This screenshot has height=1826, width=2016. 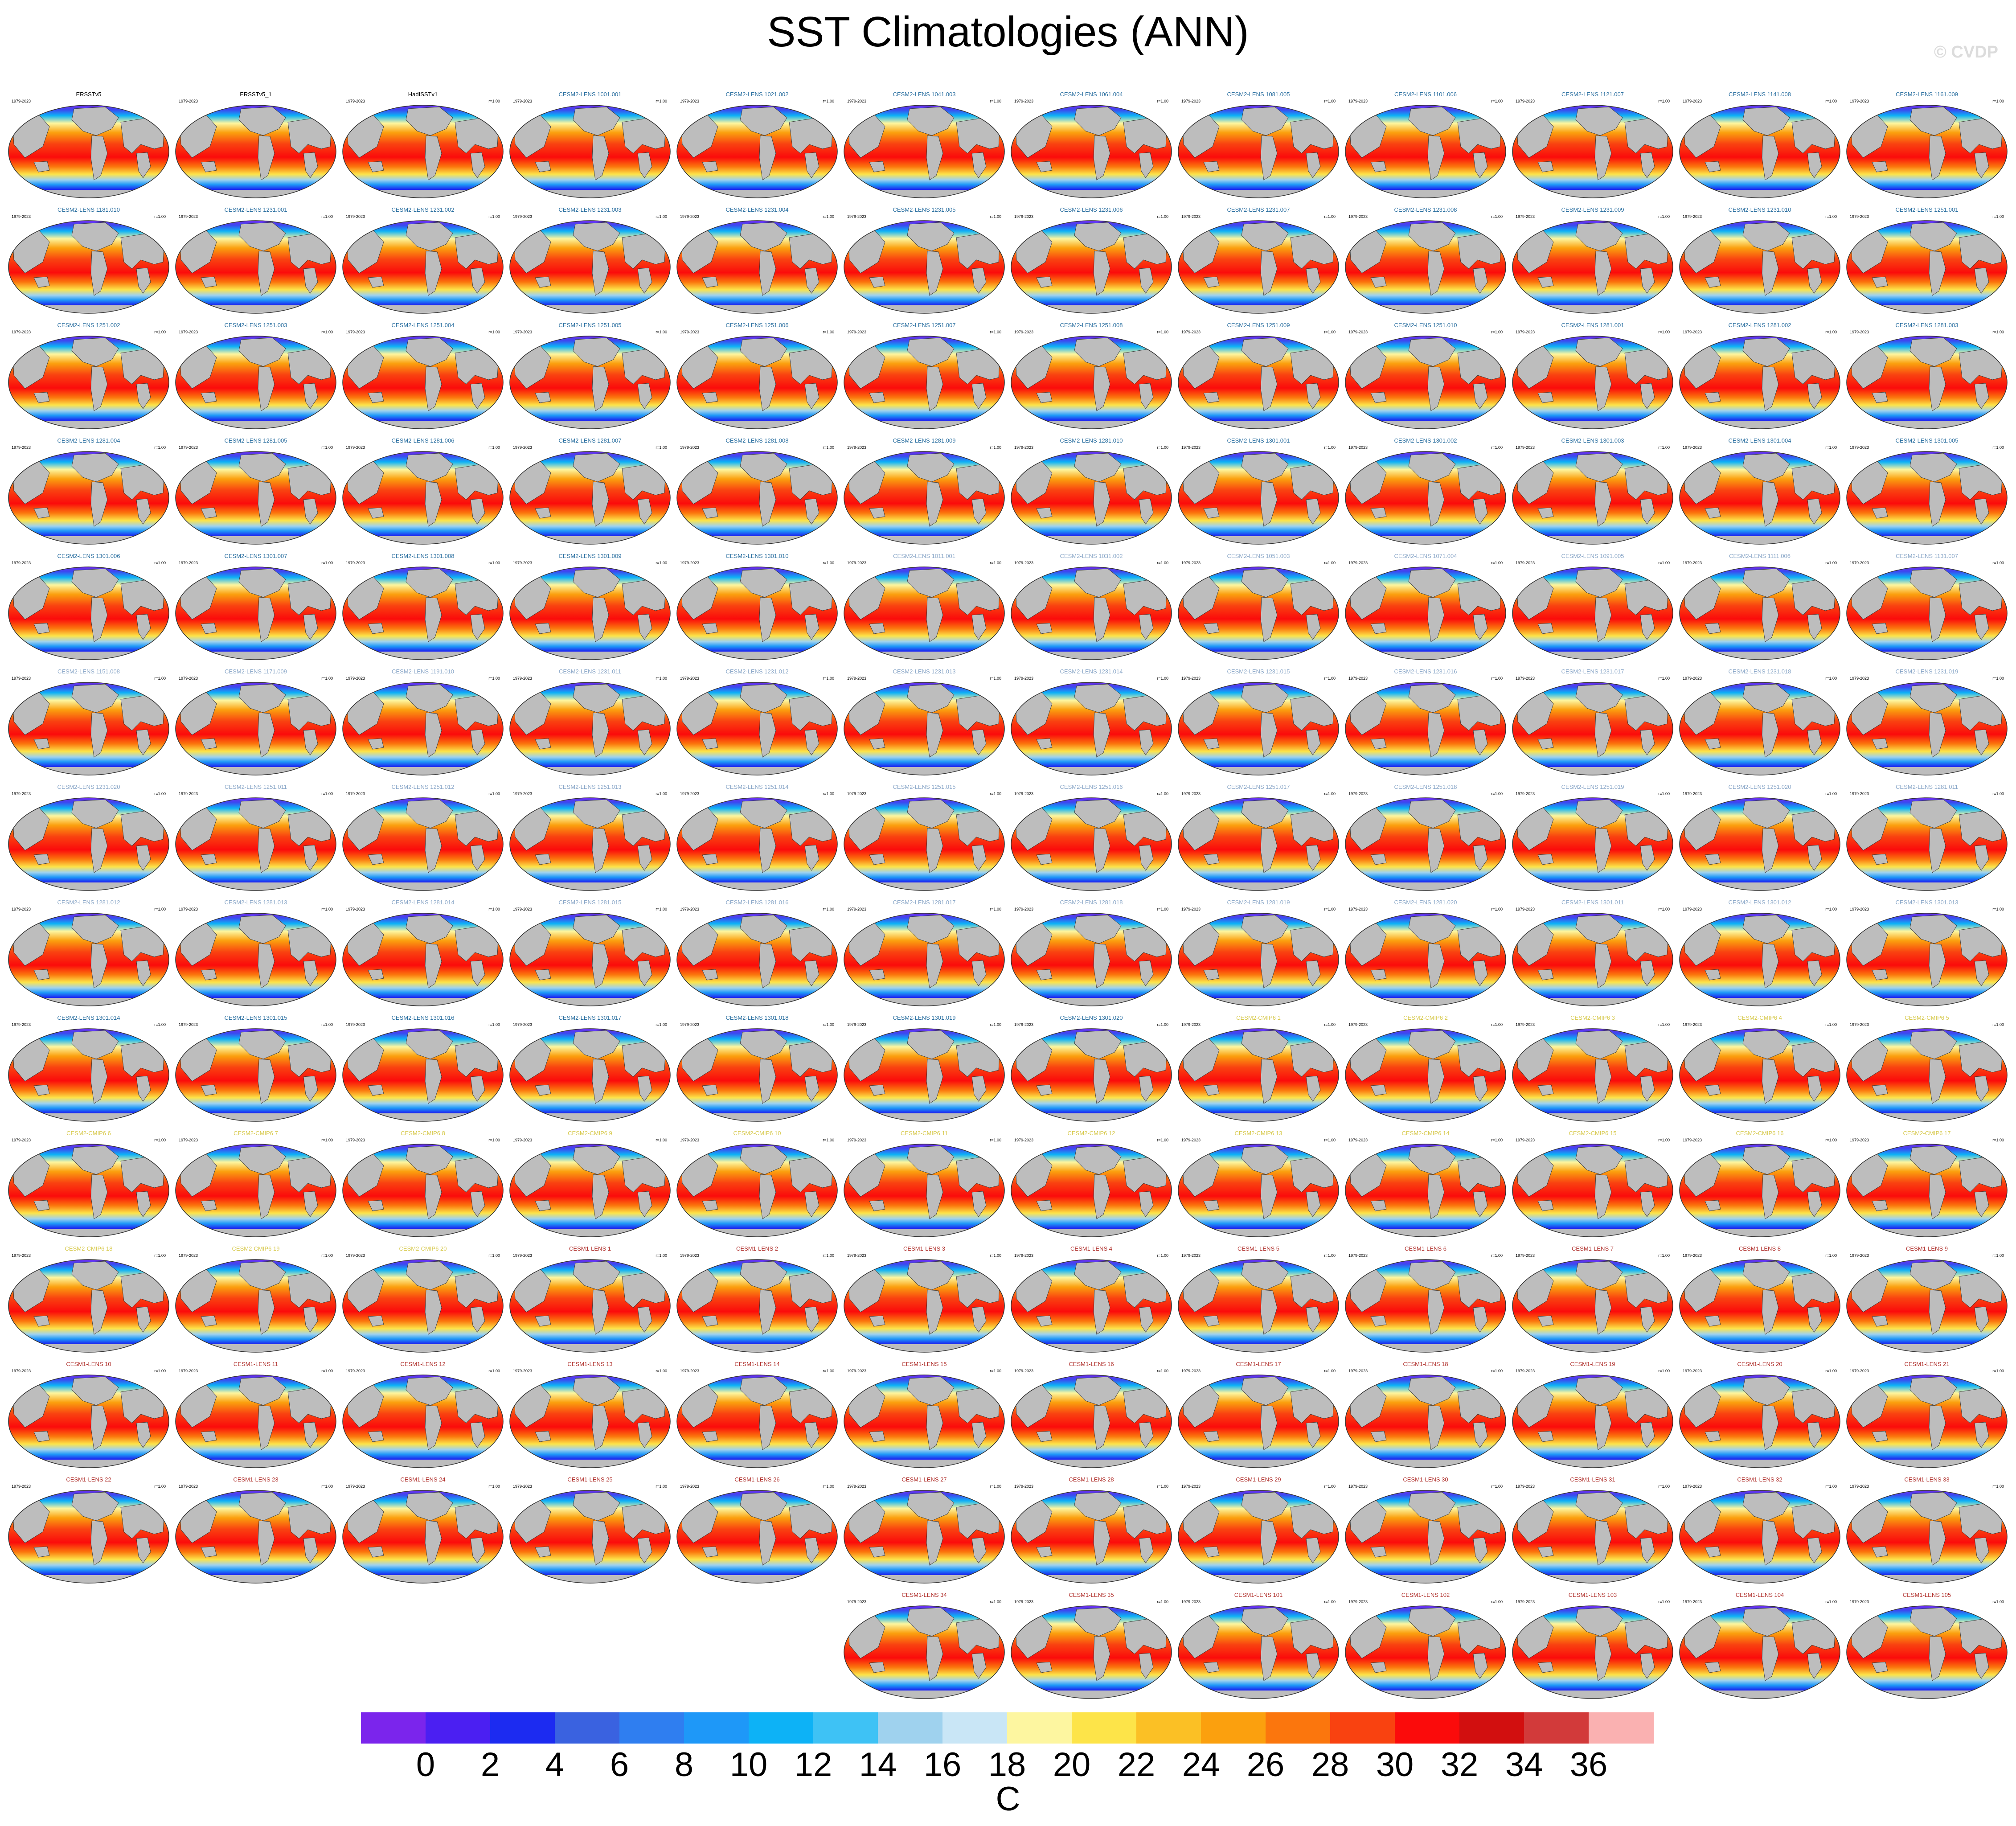 What do you see at coordinates (1927, 723) in the screenshot?
I see `map-panel: CESM2-LENS 1231.019 1979-2023 r=1.00` at bounding box center [1927, 723].